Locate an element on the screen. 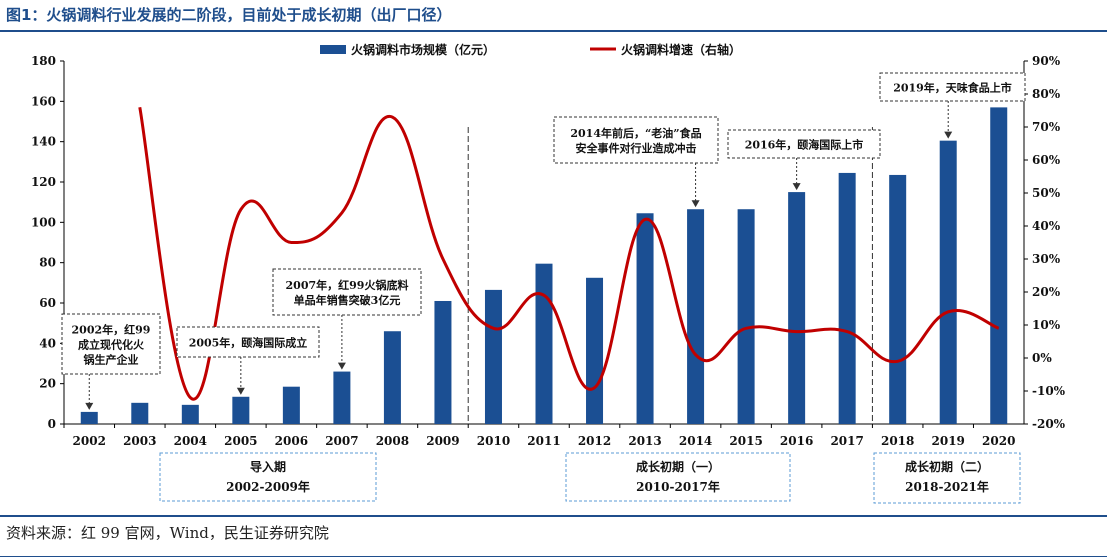  legend-bar-swatch is located at coordinates (333, 49).